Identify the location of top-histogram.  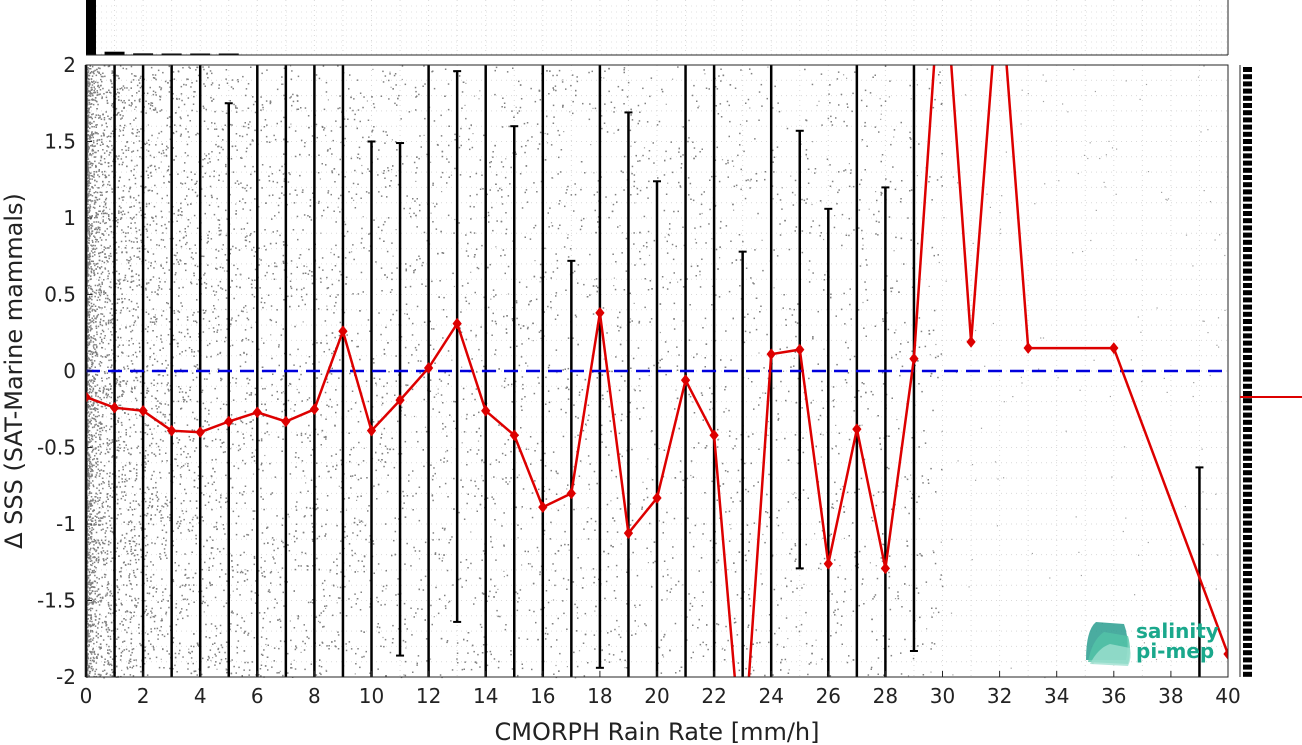
(657, 28).